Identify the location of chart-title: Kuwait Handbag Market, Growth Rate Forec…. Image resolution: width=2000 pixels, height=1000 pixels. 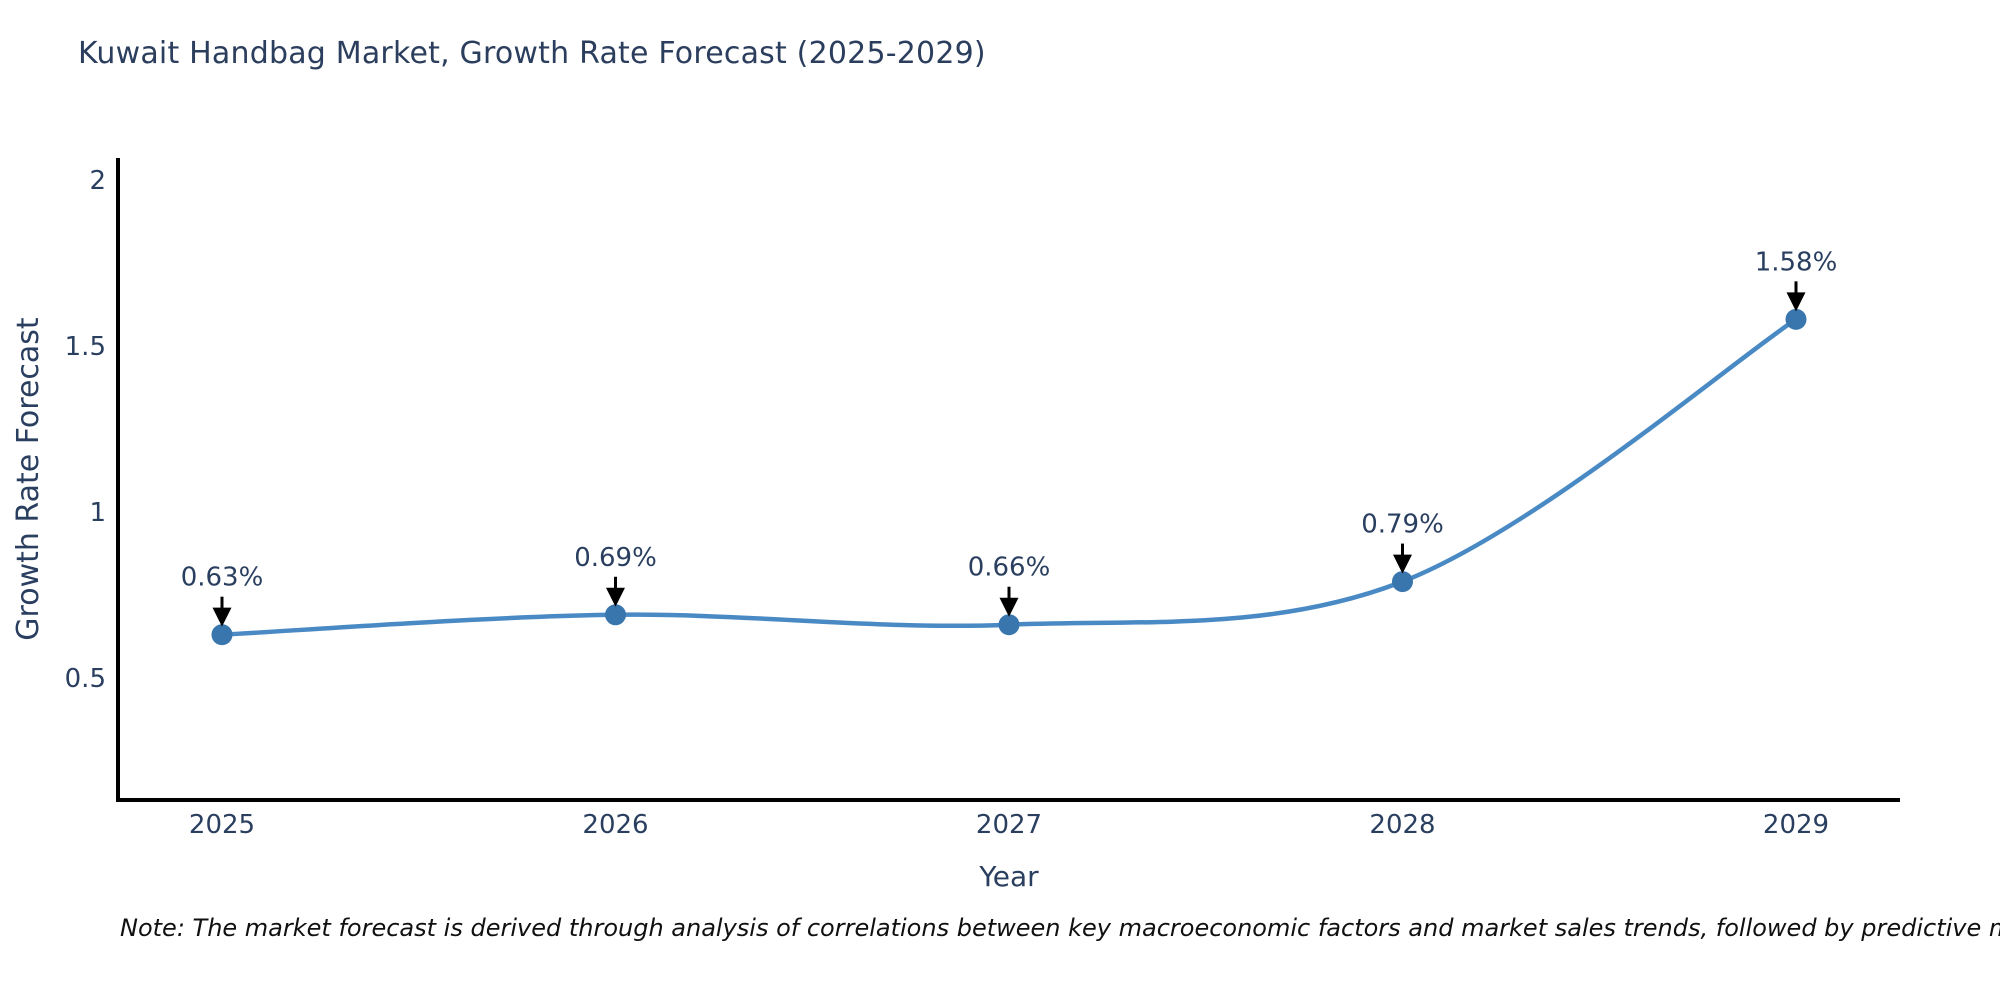
(532, 53).